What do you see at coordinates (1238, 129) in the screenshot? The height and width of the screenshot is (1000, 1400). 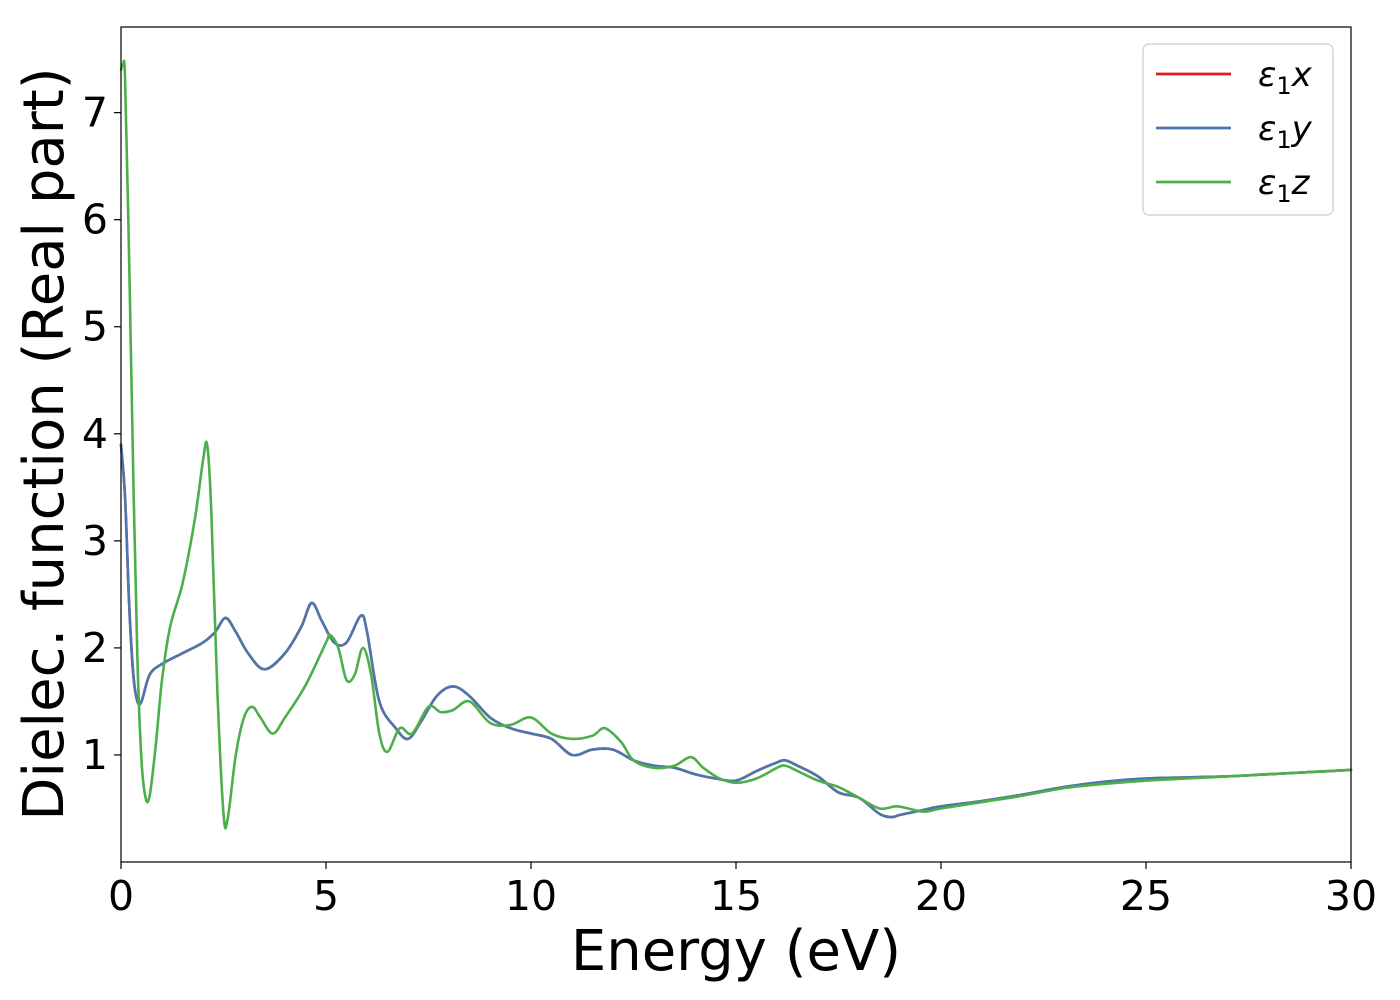 I see `legend-box` at bounding box center [1238, 129].